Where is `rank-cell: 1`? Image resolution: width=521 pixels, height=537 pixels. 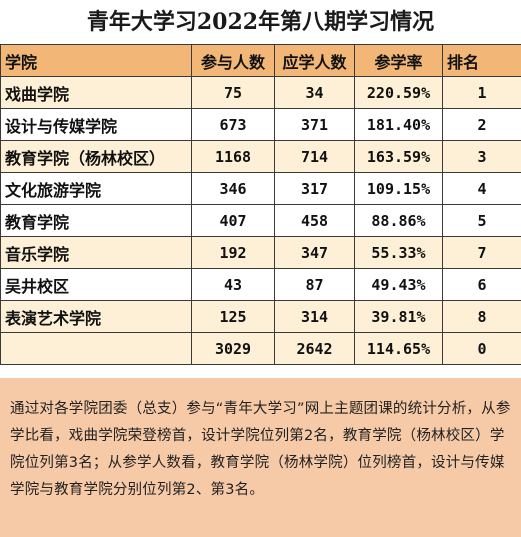 rank-cell: 1 is located at coordinates (481, 92).